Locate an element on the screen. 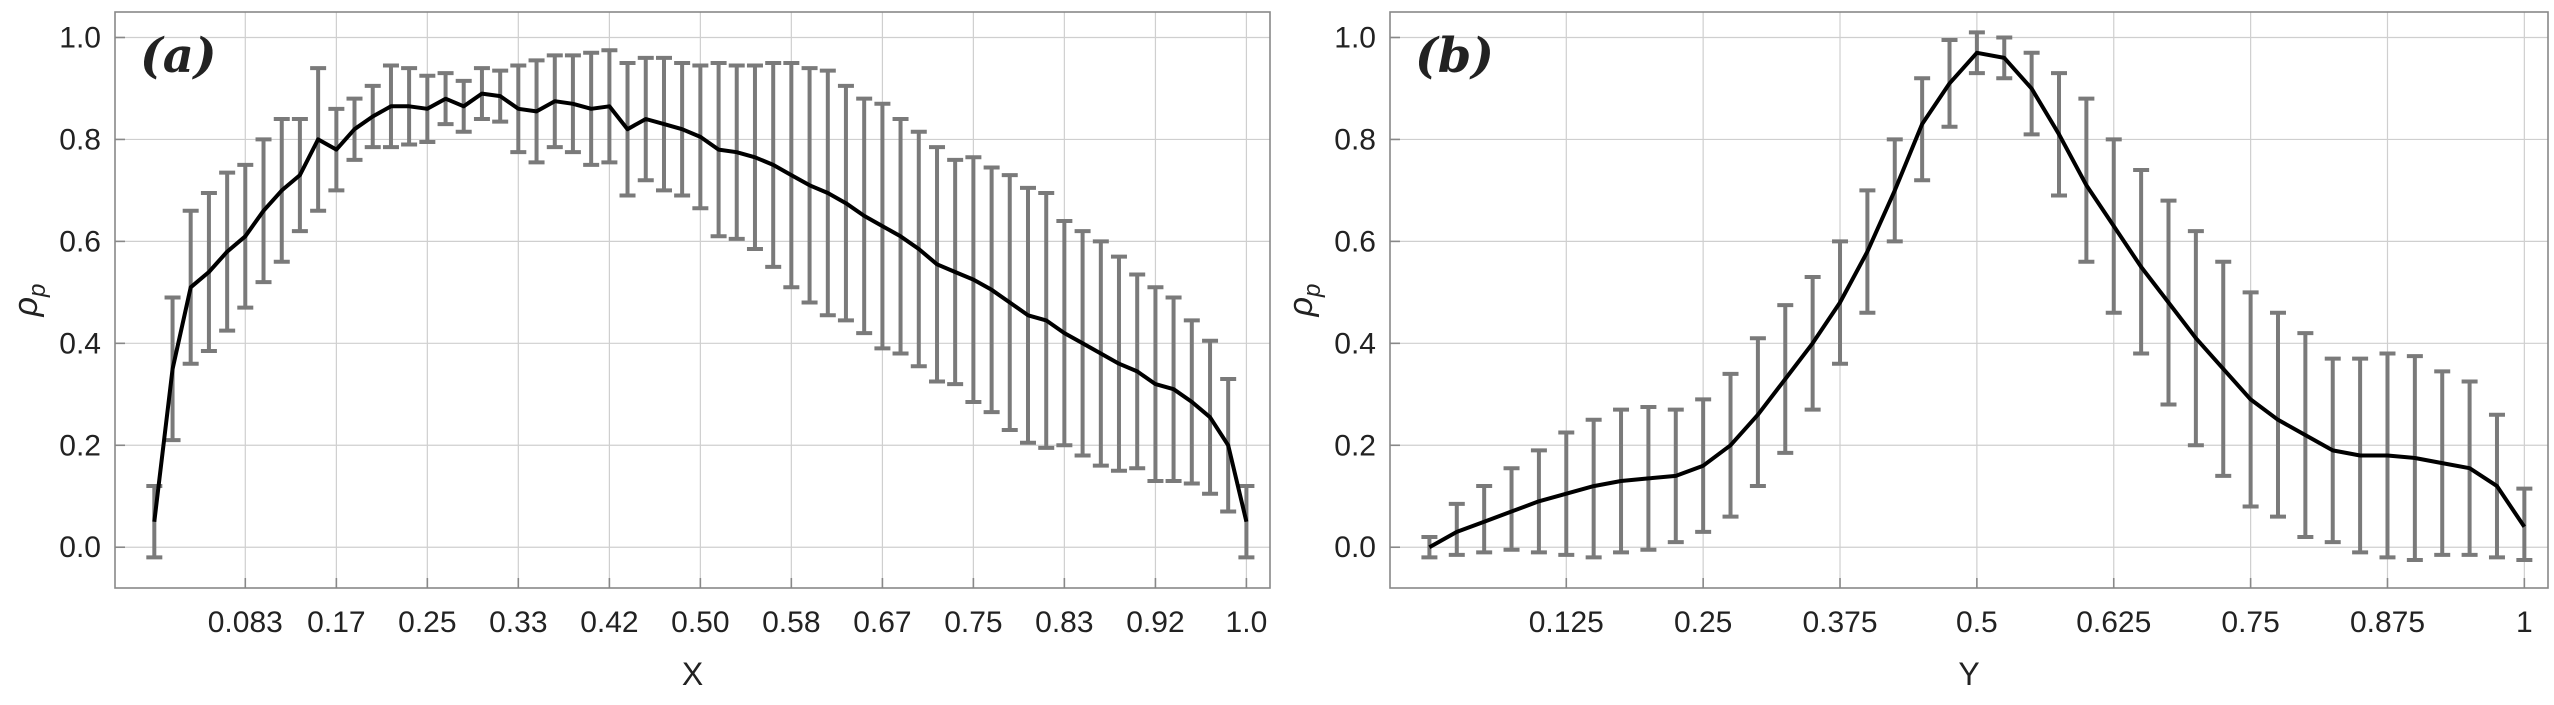 The image size is (2554, 705). x-tick-label: 0.42 is located at coordinates (609, 622).